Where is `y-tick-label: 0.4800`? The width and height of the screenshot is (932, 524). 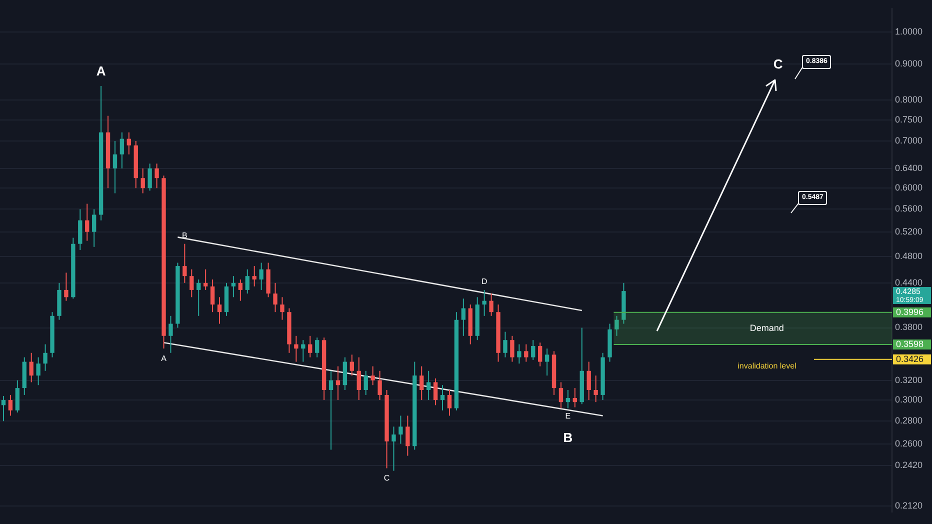
y-tick-label: 0.4800 is located at coordinates (909, 255).